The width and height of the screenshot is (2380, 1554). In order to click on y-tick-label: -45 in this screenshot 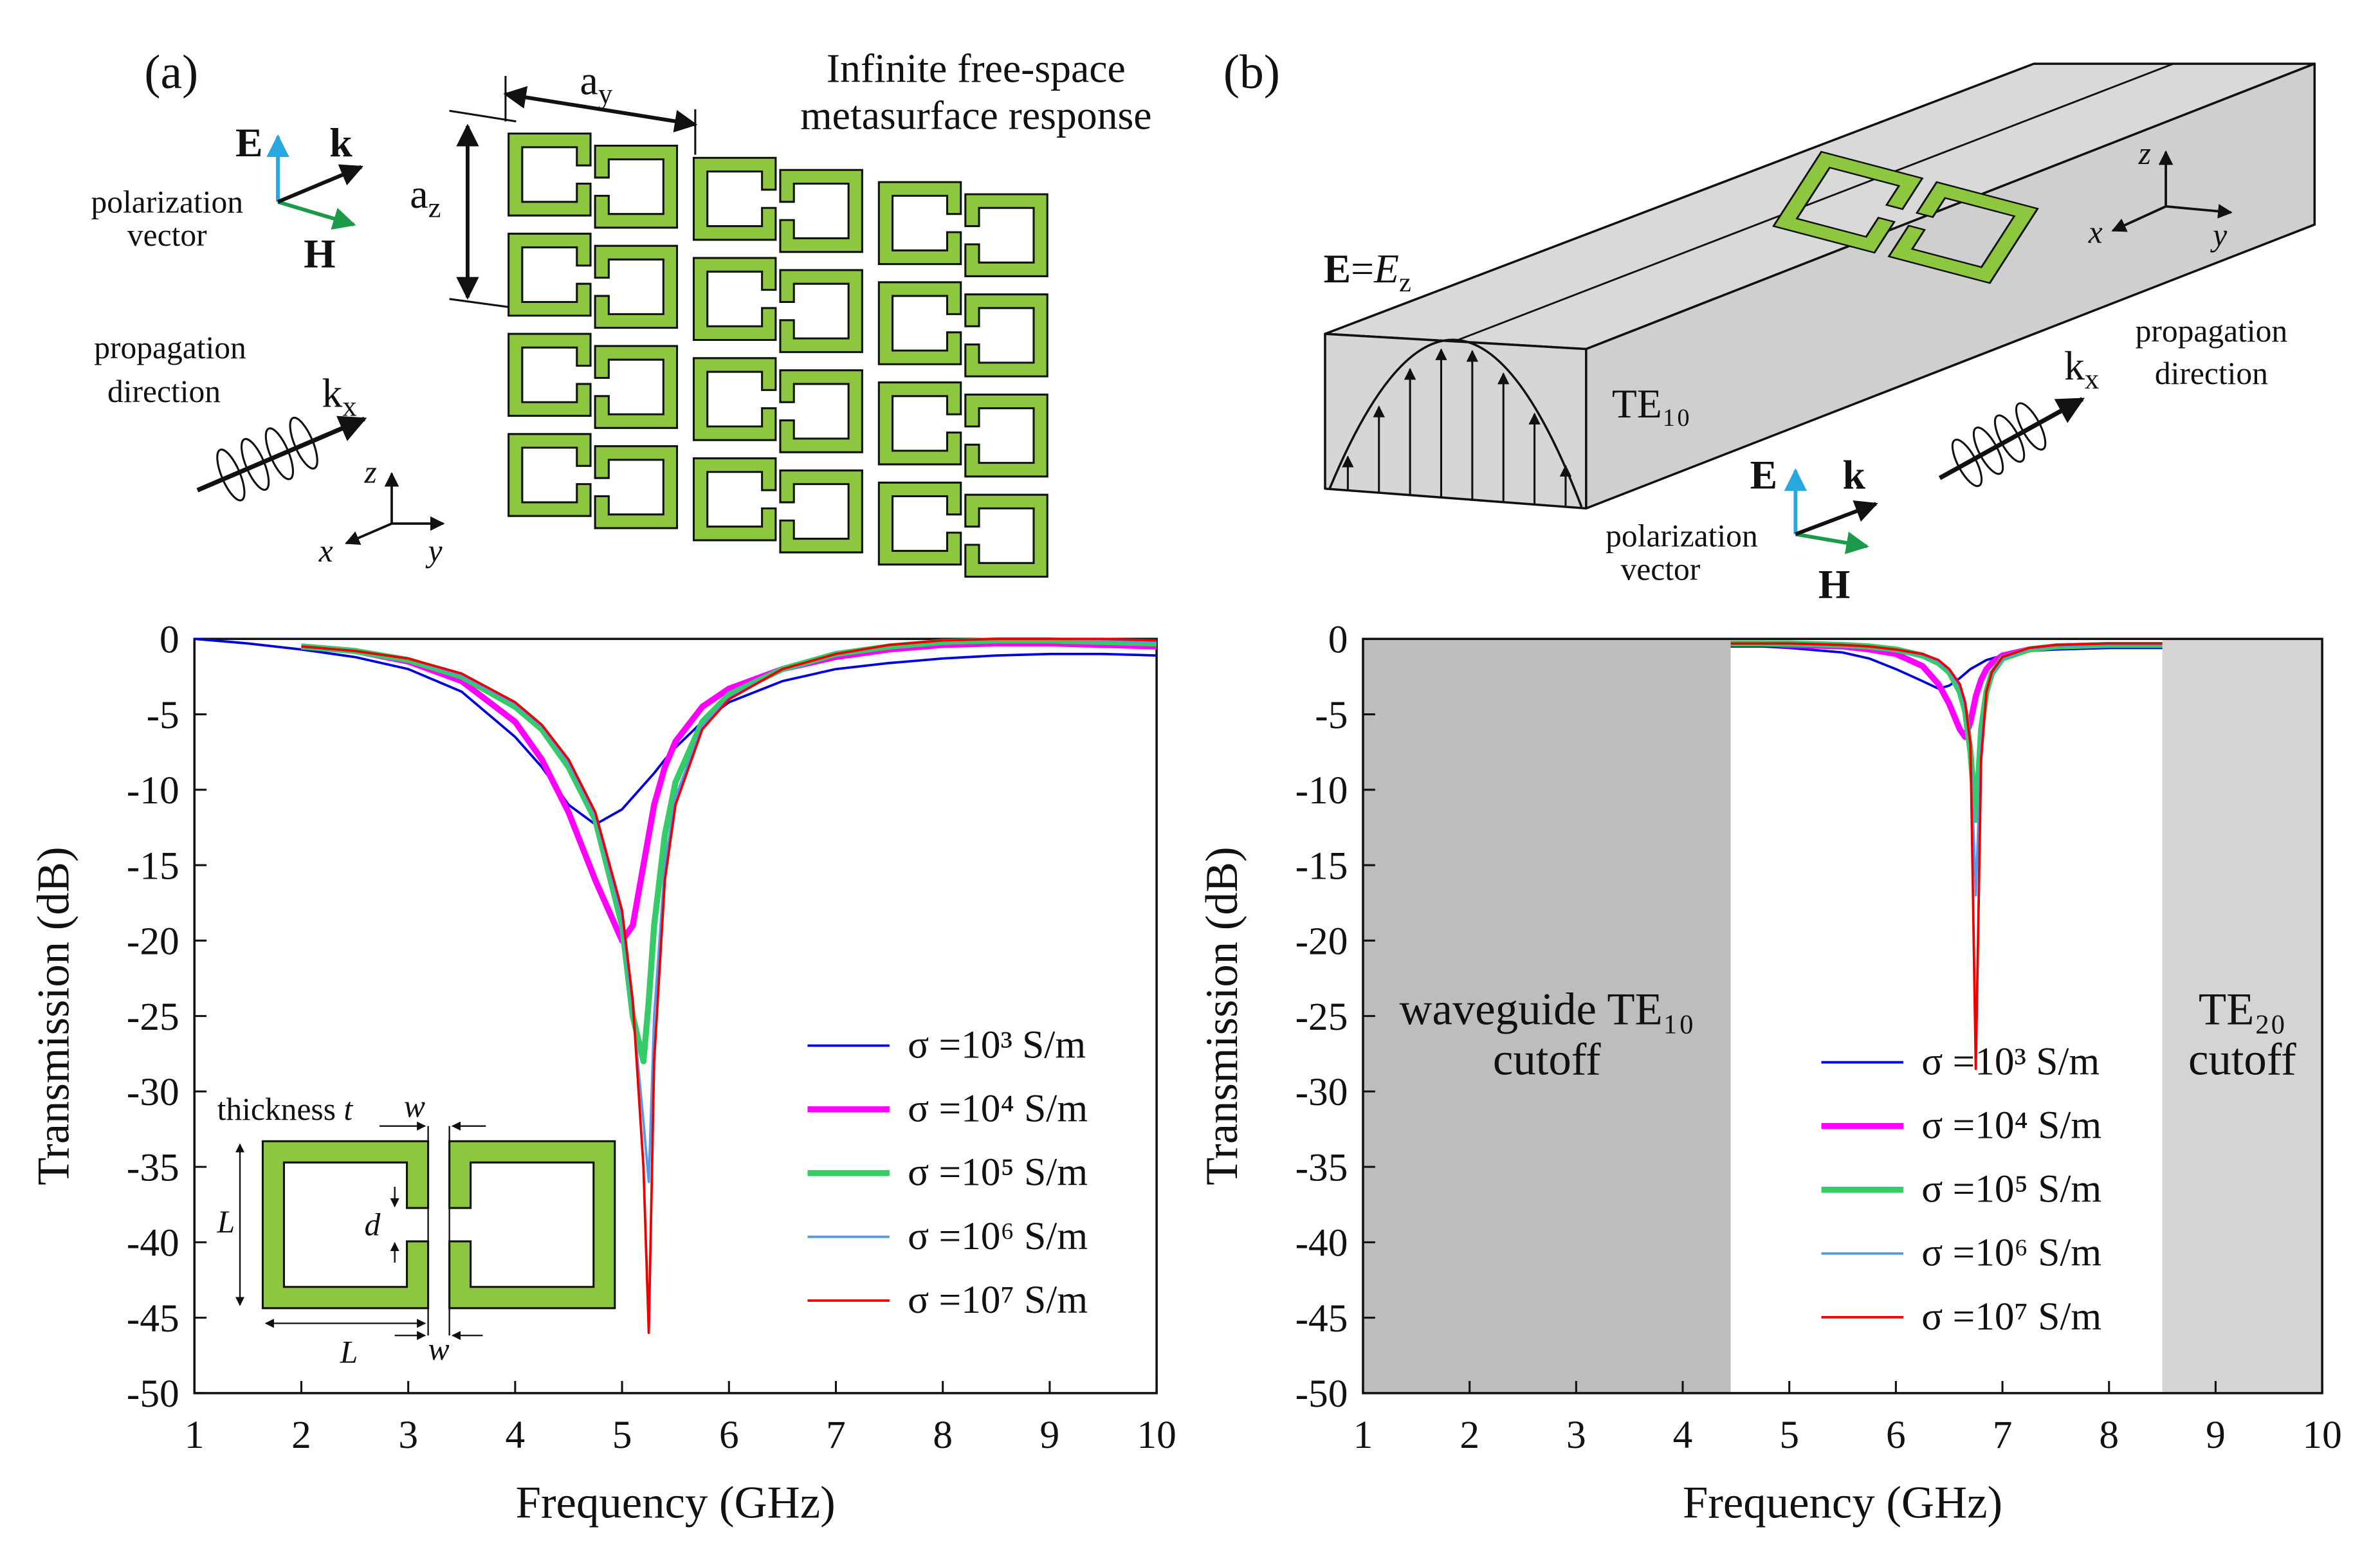, I will do `click(1322, 1319)`.